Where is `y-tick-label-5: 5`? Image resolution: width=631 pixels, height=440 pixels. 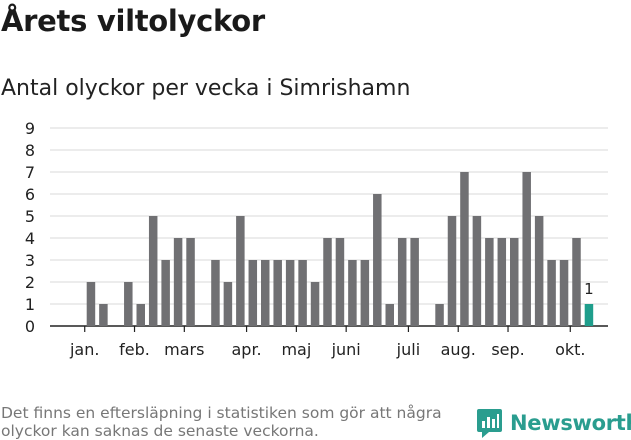 y-tick-label-5: 5 is located at coordinates (30, 216).